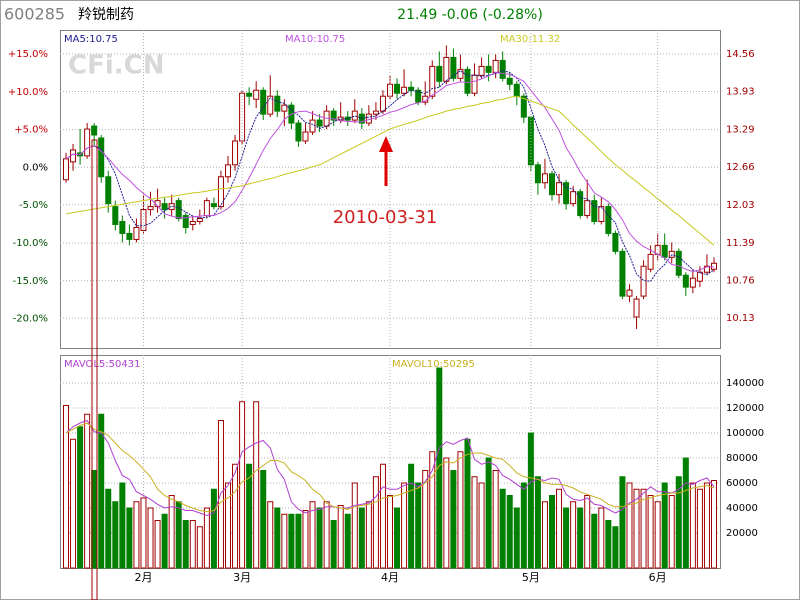 The image size is (800, 600). What do you see at coordinates (28, 54) in the screenshot?
I see `y2-tick-label: +15.0%` at bounding box center [28, 54].